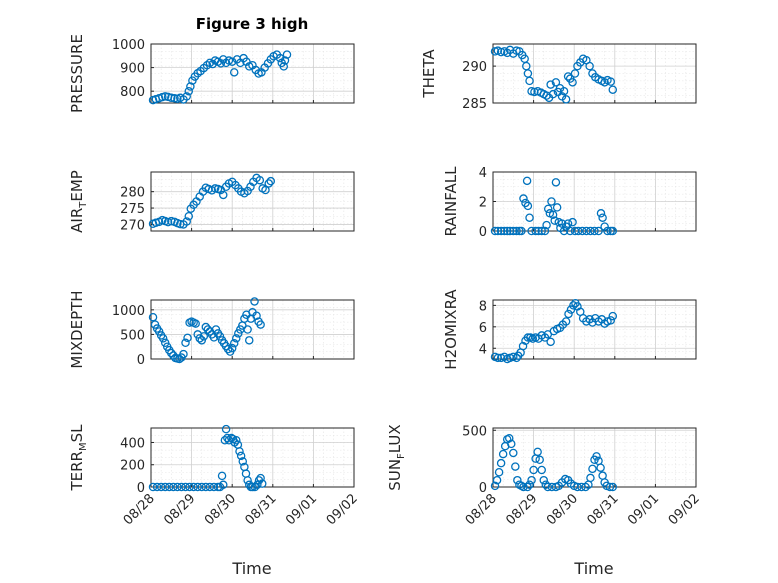  What do you see at coordinates (521, 509) in the screenshot?
I see `x-tick-label: 08/29` at bounding box center [521, 509].